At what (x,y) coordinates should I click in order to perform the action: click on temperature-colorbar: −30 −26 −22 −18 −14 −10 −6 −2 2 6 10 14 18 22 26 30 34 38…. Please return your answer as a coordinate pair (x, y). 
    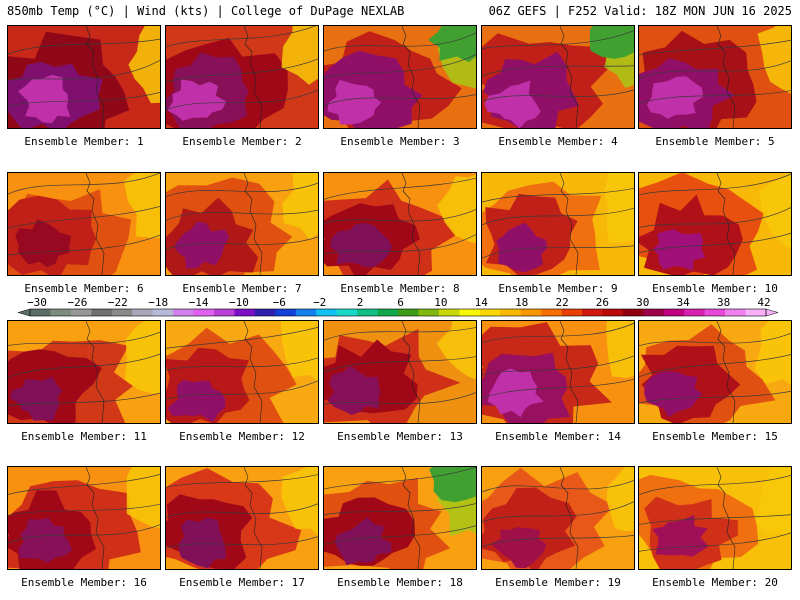
    Looking at the image, I should click on (398, 306).